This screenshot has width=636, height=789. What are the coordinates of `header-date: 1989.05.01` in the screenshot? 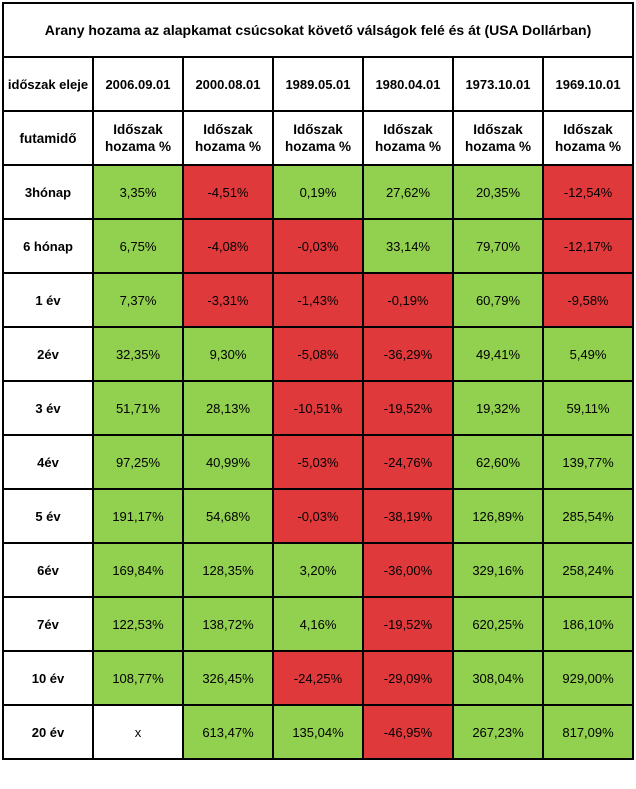 It's located at (318, 84).